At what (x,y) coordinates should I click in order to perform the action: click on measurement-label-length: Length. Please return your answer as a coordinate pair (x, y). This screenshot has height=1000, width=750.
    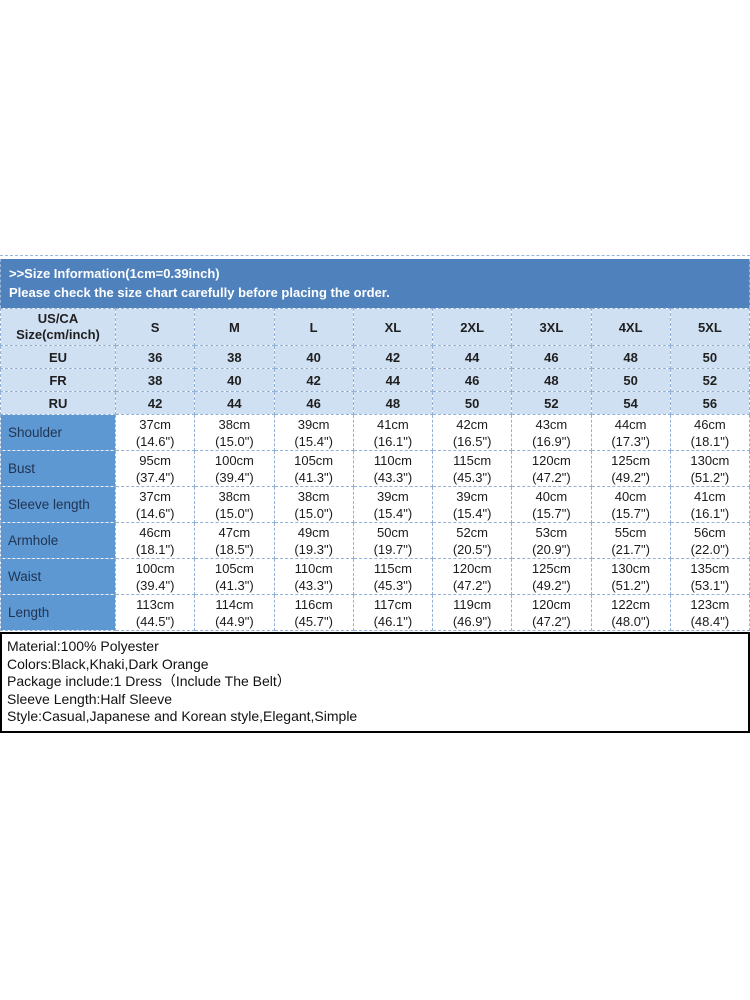
    Looking at the image, I should click on (58, 612).